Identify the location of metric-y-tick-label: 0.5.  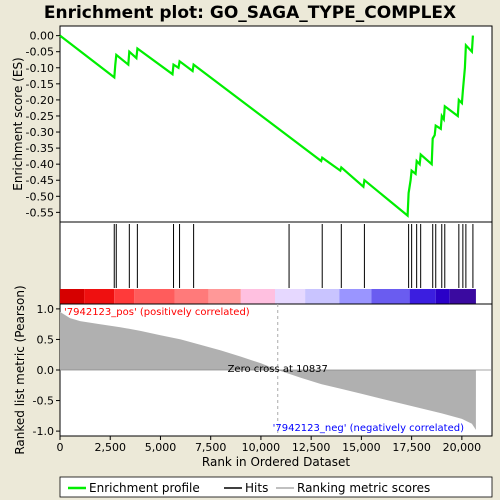
(46, 339).